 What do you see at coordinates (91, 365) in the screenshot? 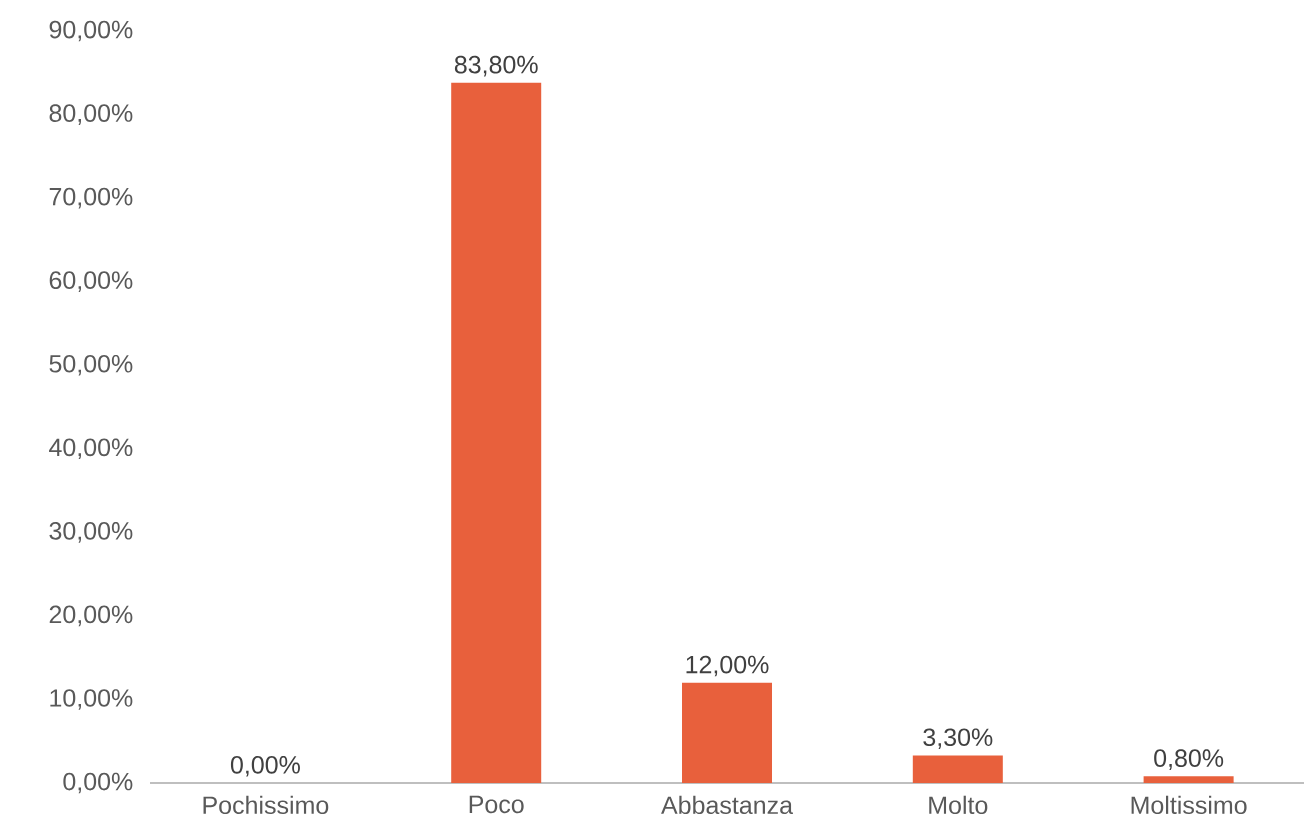
I see `y-tick-label: 50,00%` at bounding box center [91, 365].